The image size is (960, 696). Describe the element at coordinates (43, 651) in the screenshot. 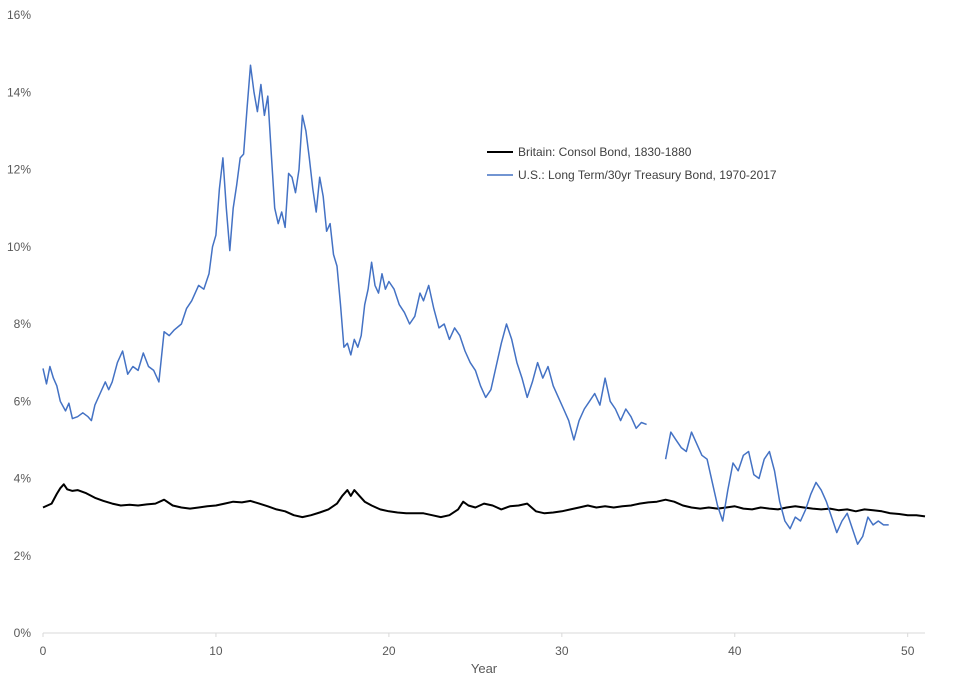

I see `x-tick-label: 0` at that location.